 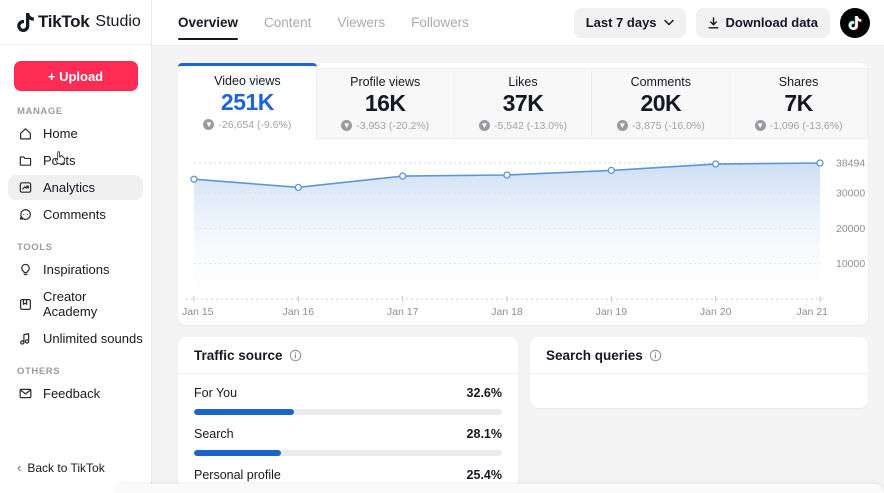 I want to click on svg-text: Jan 20, so click(x=716, y=312).